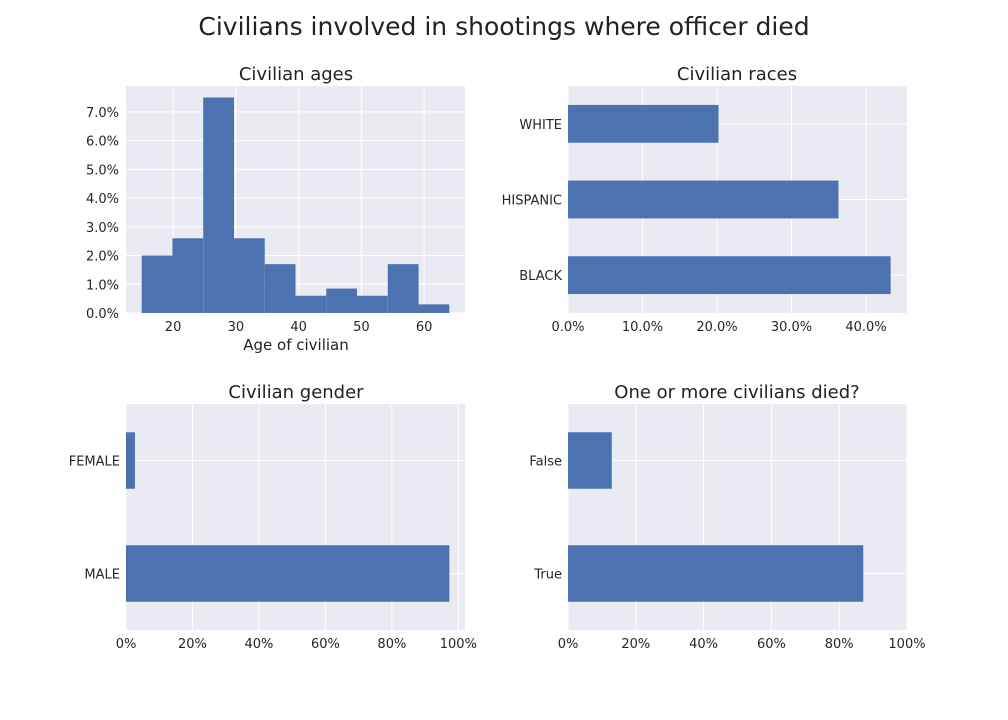 The width and height of the screenshot is (1008, 720). I want to click on races-category-label: HISPANIC, so click(532, 201).